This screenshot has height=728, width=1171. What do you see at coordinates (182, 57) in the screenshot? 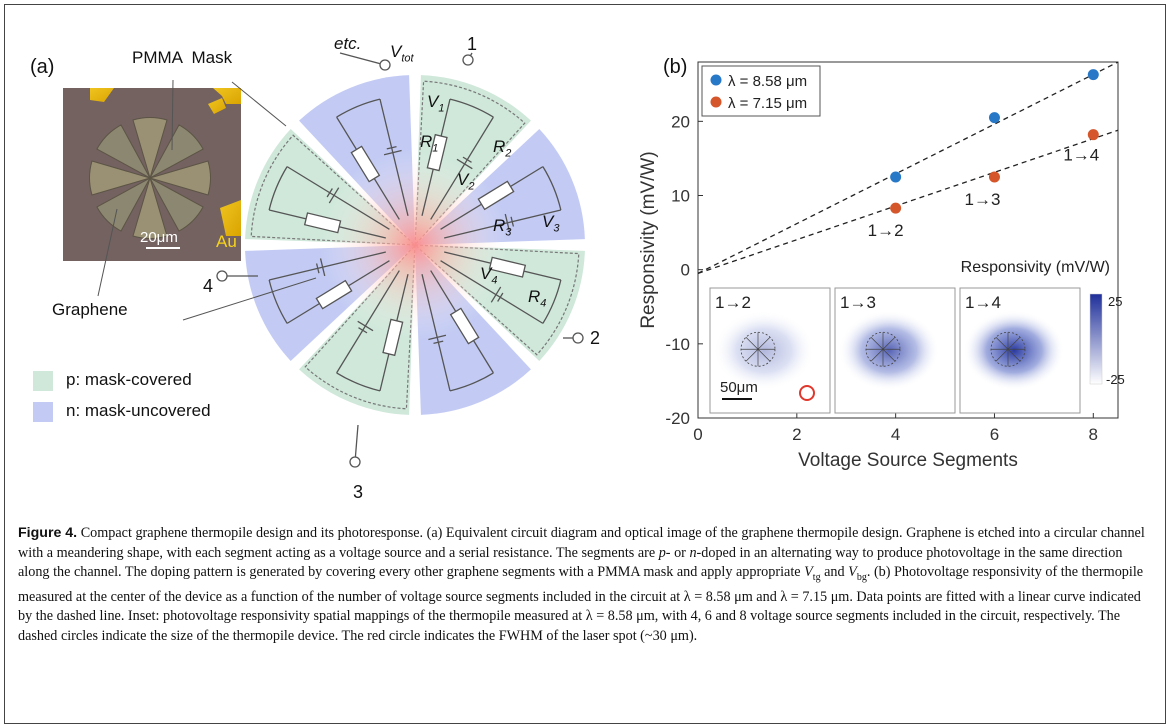
I see `pmma-mask-label: PMMA Mask` at bounding box center [182, 57].